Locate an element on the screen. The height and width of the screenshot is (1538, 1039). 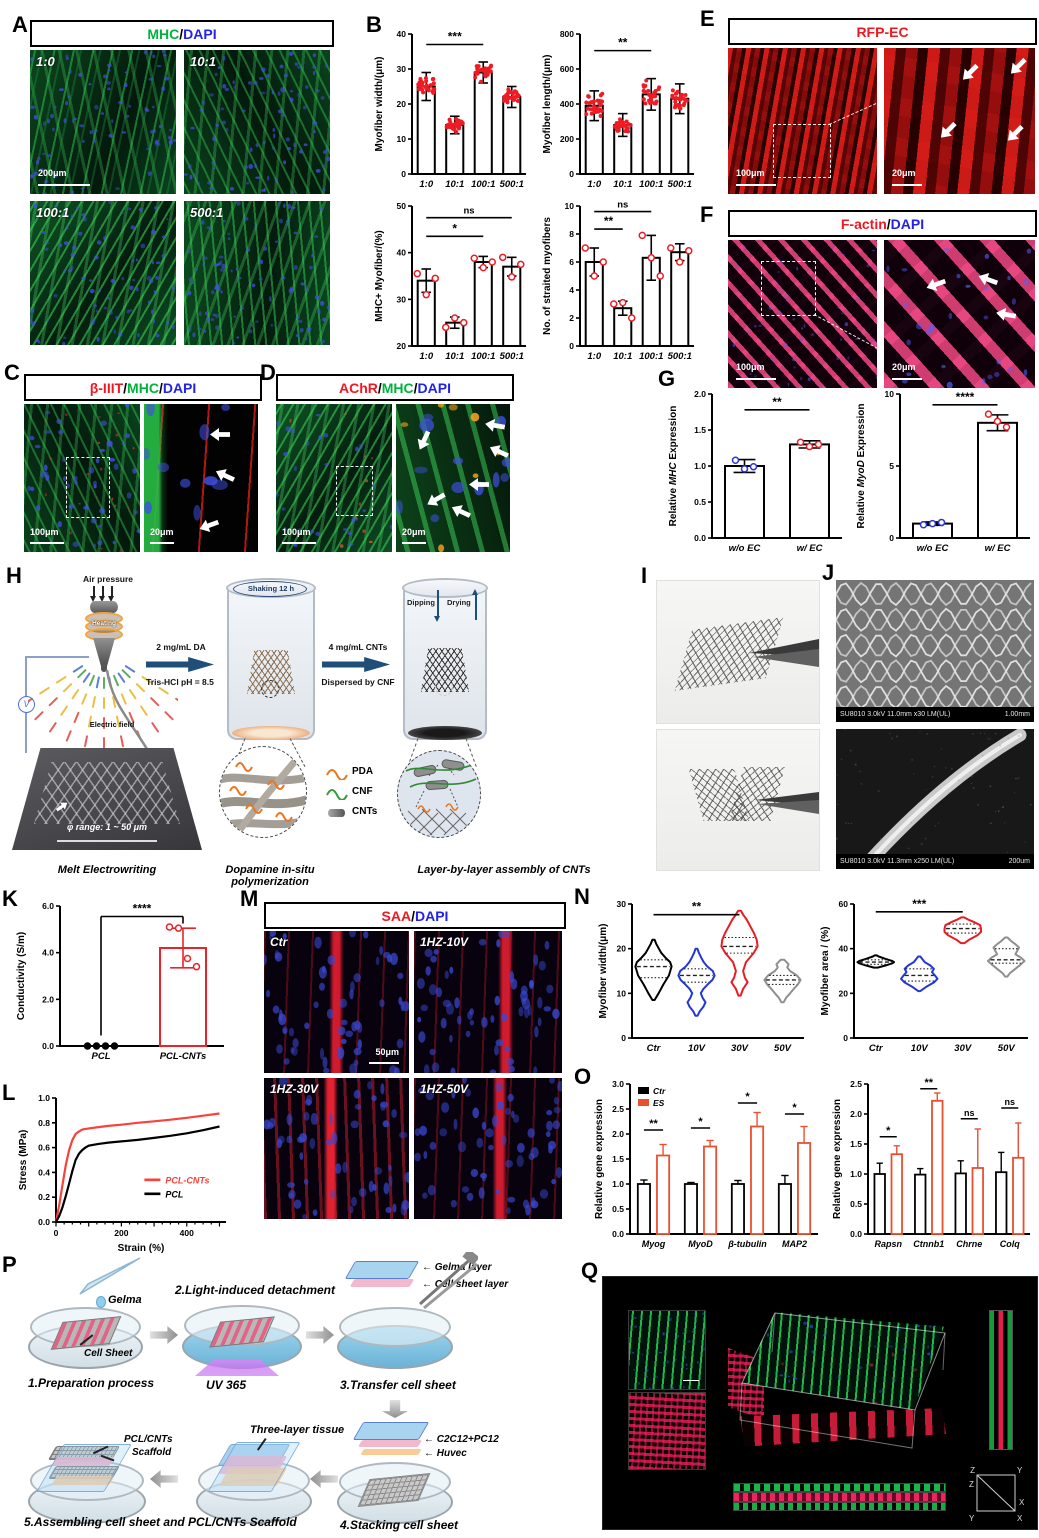
sem-fiber-image: SU8010 3.0kV 11.3mm x250 LM(UL) 200um is located at coordinates (935, 799).